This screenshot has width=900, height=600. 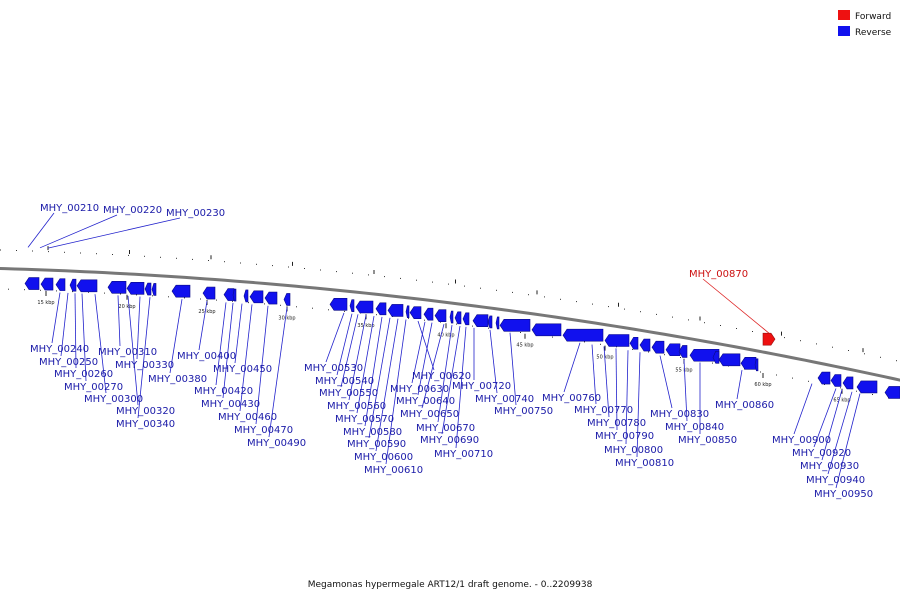 I want to click on gene-label: MHY_00450, so click(x=242, y=369).